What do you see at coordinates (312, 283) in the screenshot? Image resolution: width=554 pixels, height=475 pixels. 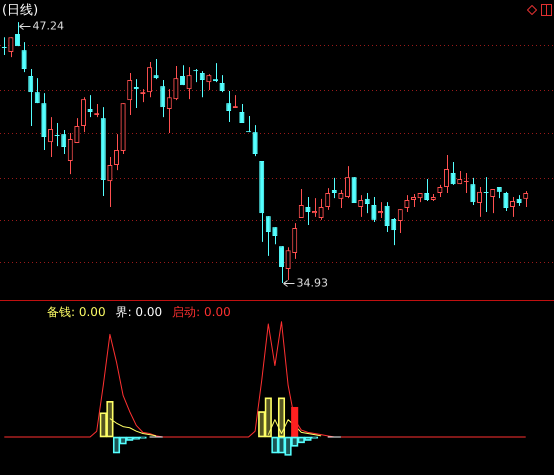 I see `annotation: 34.93` at bounding box center [312, 283].